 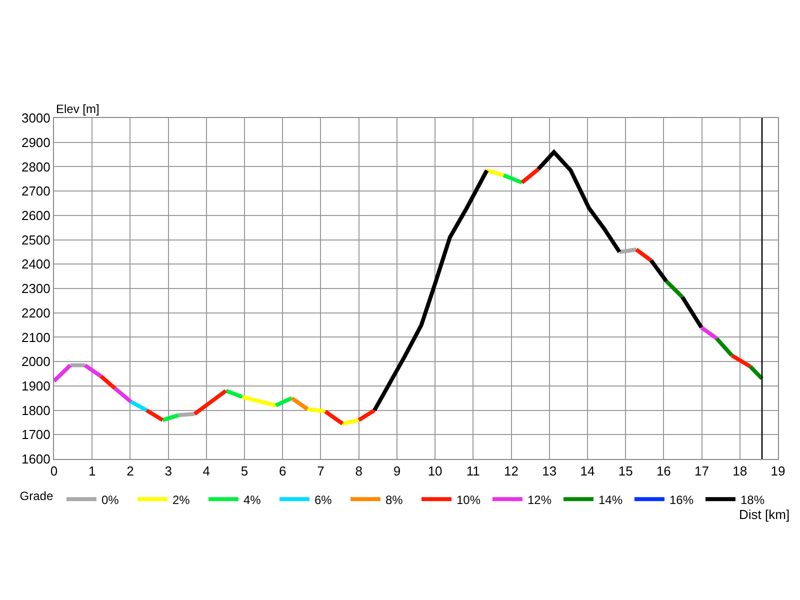 What do you see at coordinates (35, 337) in the screenshot?
I see `y-tick-label: 2100` at bounding box center [35, 337].